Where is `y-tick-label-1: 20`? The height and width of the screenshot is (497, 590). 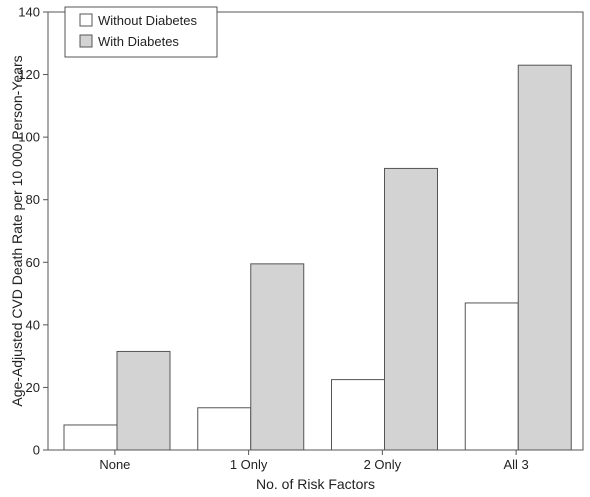
y-tick-label-1: 20 is located at coordinates (33, 387).